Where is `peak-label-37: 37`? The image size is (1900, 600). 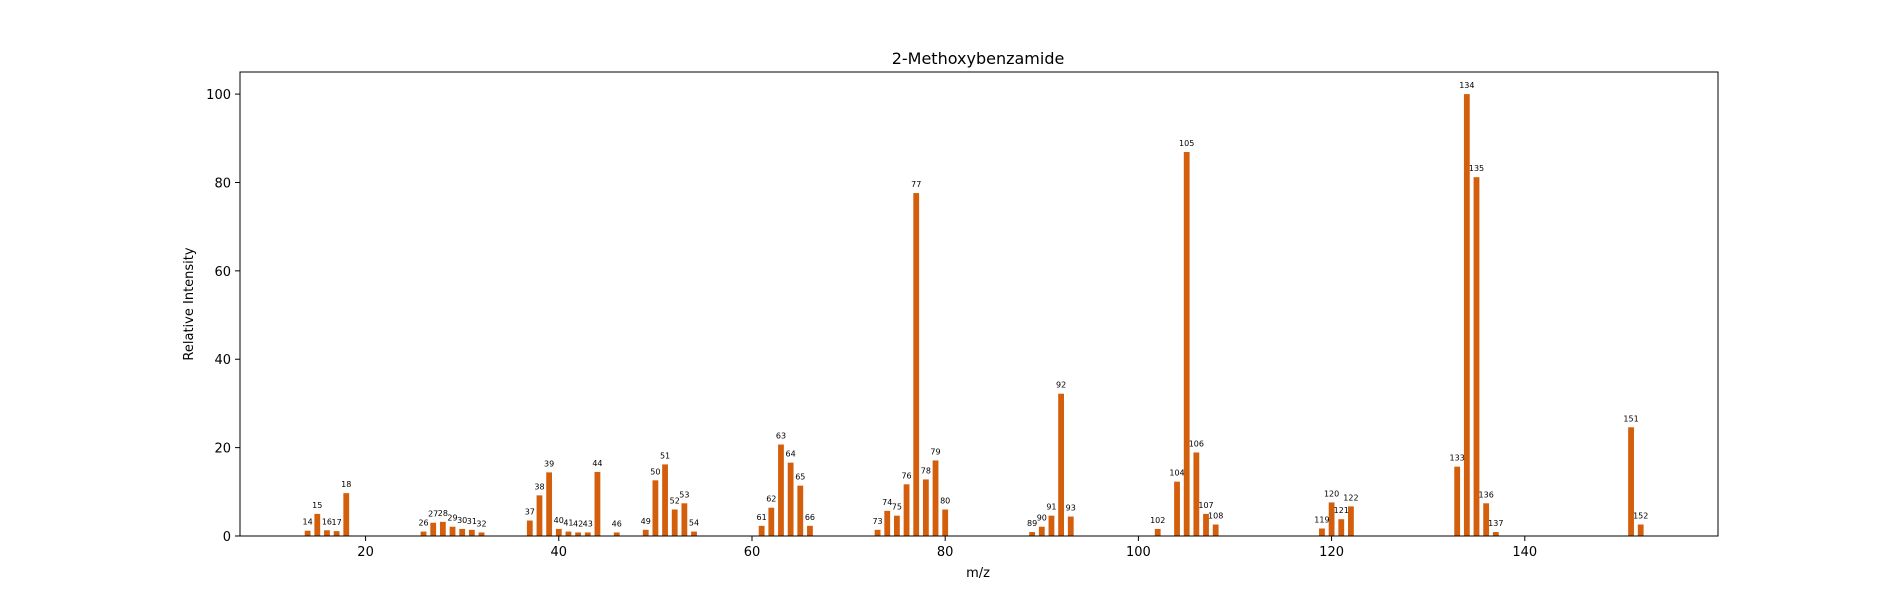 peak-label-37: 37 is located at coordinates (530, 512).